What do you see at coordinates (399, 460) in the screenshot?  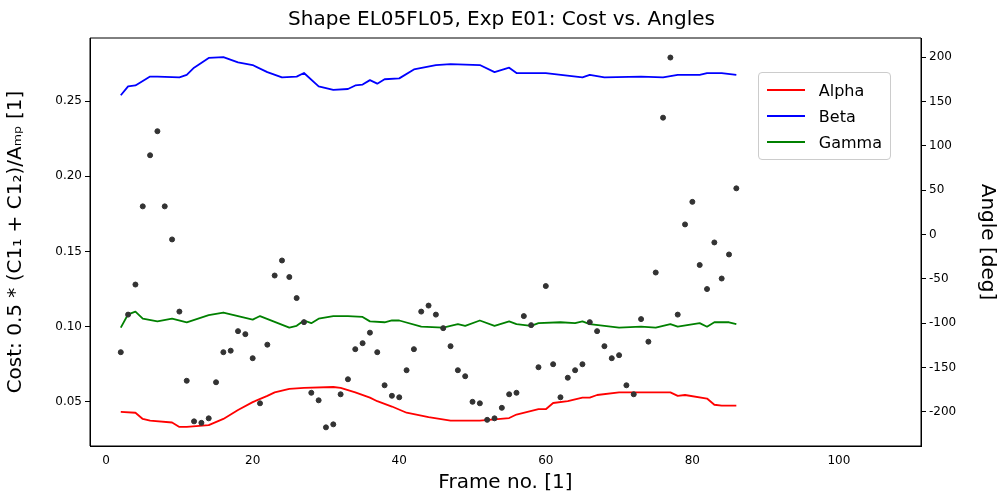 I see `x-tick-label: 40` at bounding box center [399, 460].